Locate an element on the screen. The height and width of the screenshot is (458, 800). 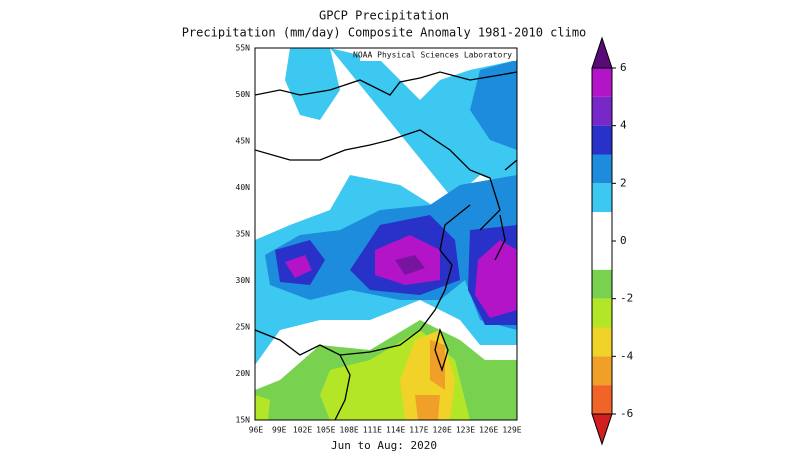
colorbar-tick-label: -2 is located at coordinates (626, 298).